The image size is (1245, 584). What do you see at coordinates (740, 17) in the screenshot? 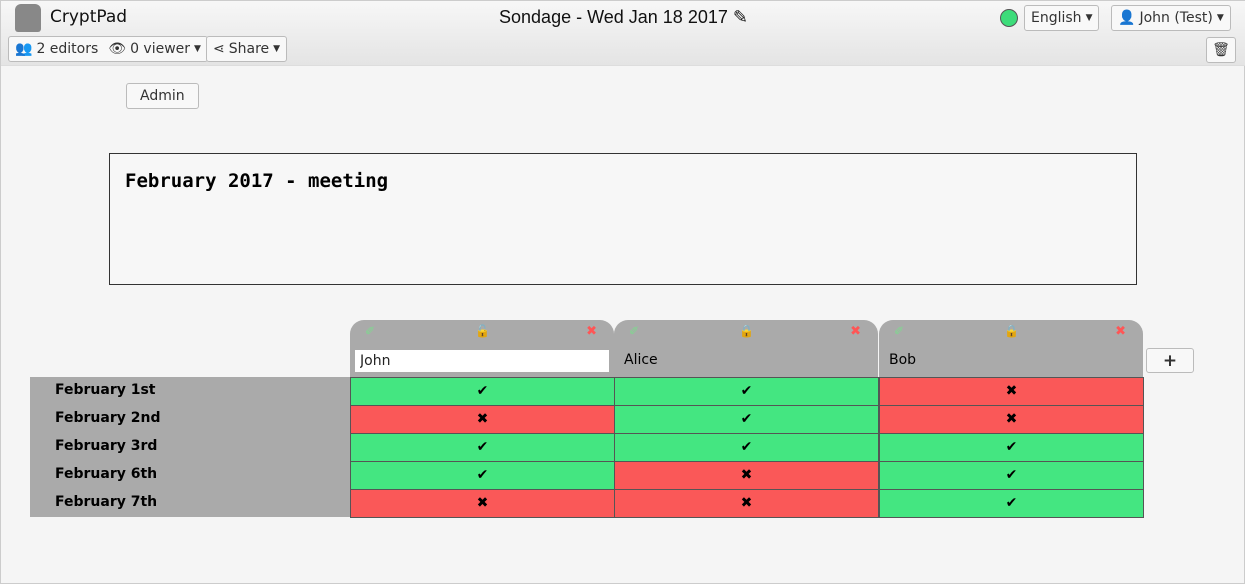
I see `pencil-icon: ✎` at bounding box center [740, 17].